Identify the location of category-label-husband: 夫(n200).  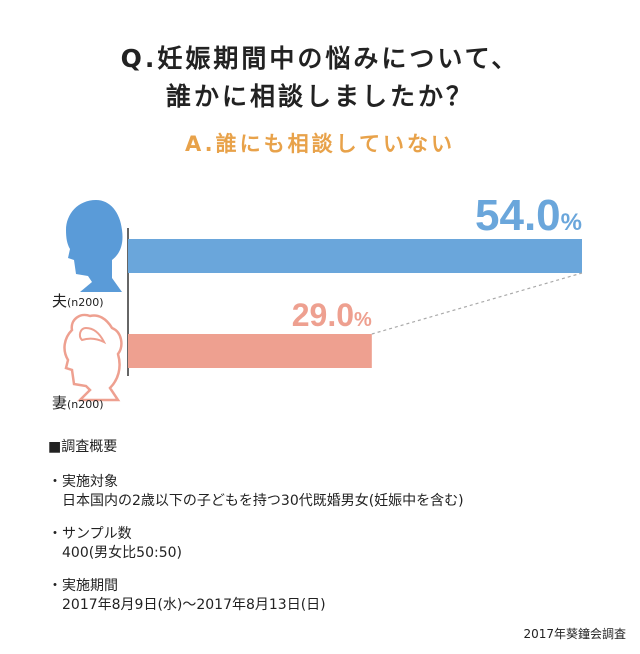
(78, 300).